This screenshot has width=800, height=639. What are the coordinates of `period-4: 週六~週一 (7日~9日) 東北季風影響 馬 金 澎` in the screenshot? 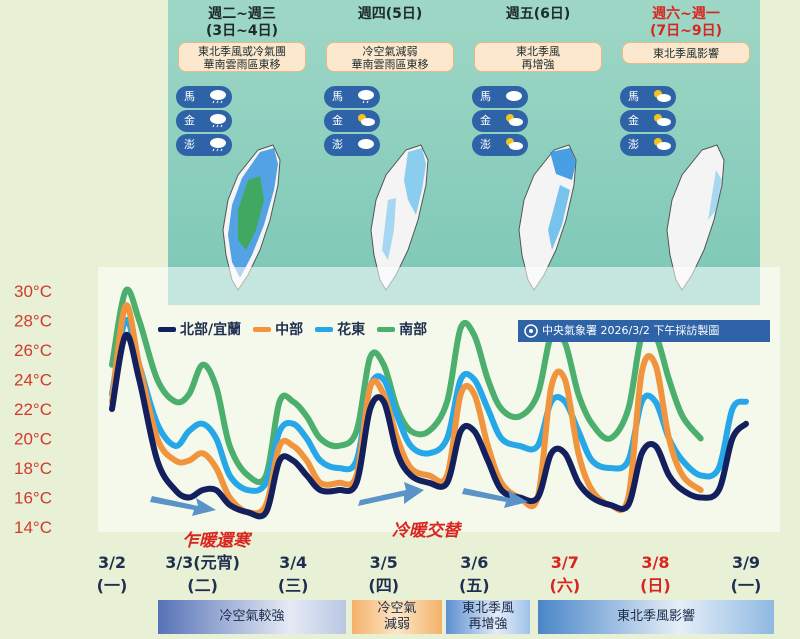 It's located at (686, 152).